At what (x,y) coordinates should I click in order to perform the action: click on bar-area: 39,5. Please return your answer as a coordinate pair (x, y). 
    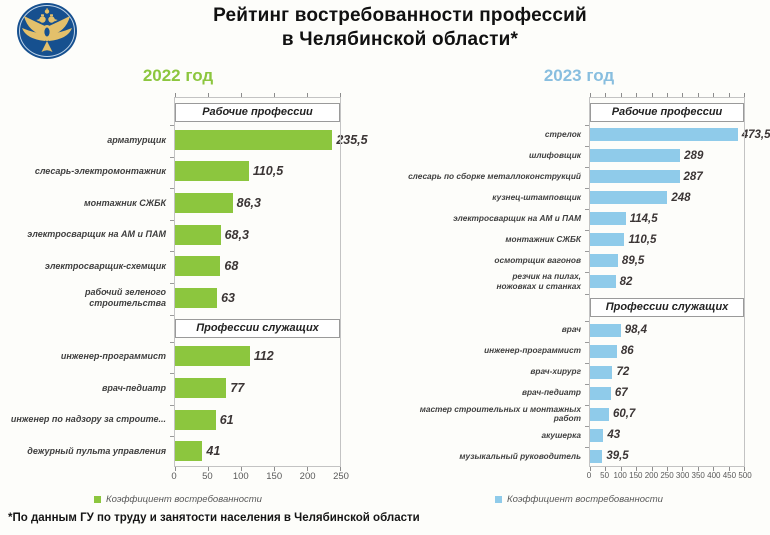
    Looking at the image, I should click on (667, 456).